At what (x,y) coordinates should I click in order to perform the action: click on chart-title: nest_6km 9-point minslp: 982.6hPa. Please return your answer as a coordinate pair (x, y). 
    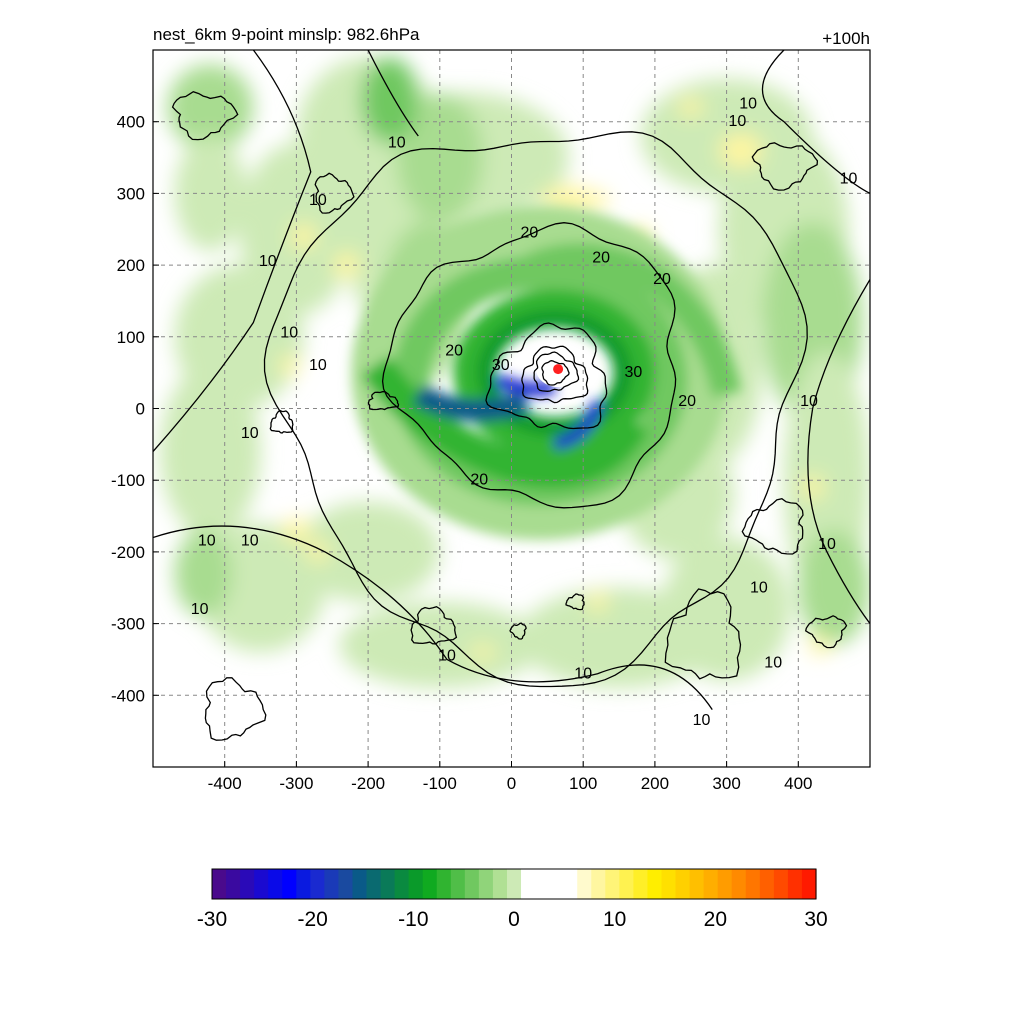
    Looking at the image, I should click on (286, 34).